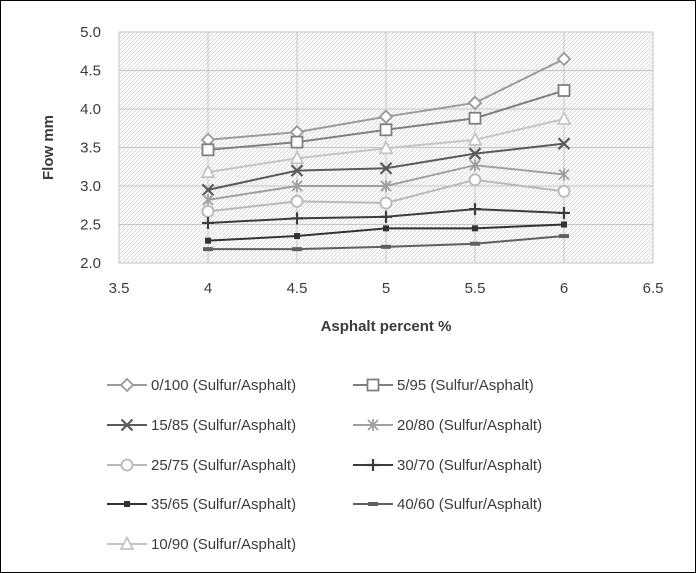 This screenshot has width=696, height=573. I want to click on legend-label: 35/65 (Sulfur/Asphalt), so click(223, 504).